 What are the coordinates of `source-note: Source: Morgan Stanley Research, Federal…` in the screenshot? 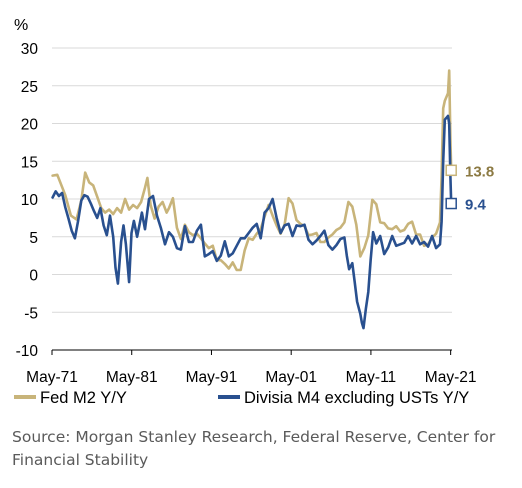 It's located at (254, 448).